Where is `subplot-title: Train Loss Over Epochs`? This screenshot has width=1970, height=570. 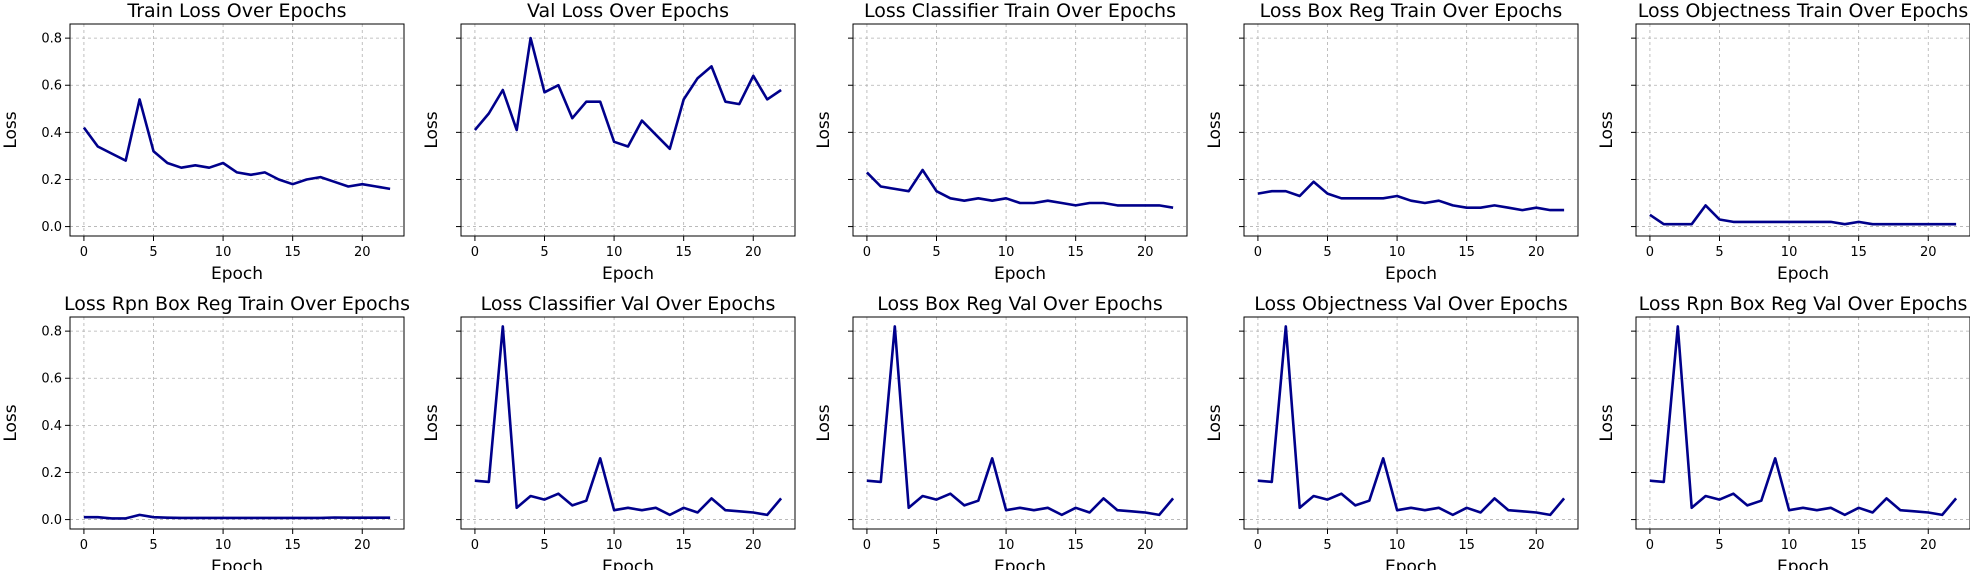 subplot-title: Train Loss Over Epochs is located at coordinates (236, 11).